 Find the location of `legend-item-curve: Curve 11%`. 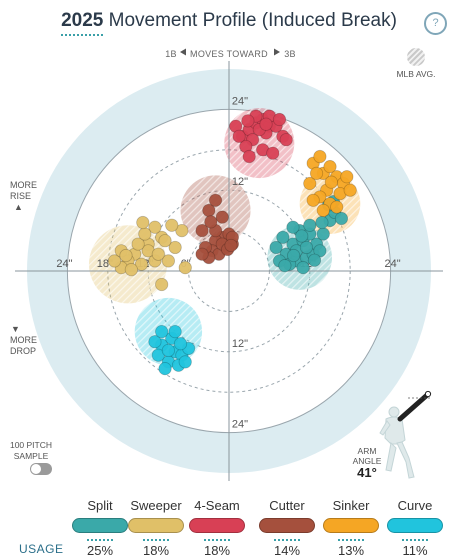

legend-item-curve: Curve 11% is located at coordinates (415, 529).